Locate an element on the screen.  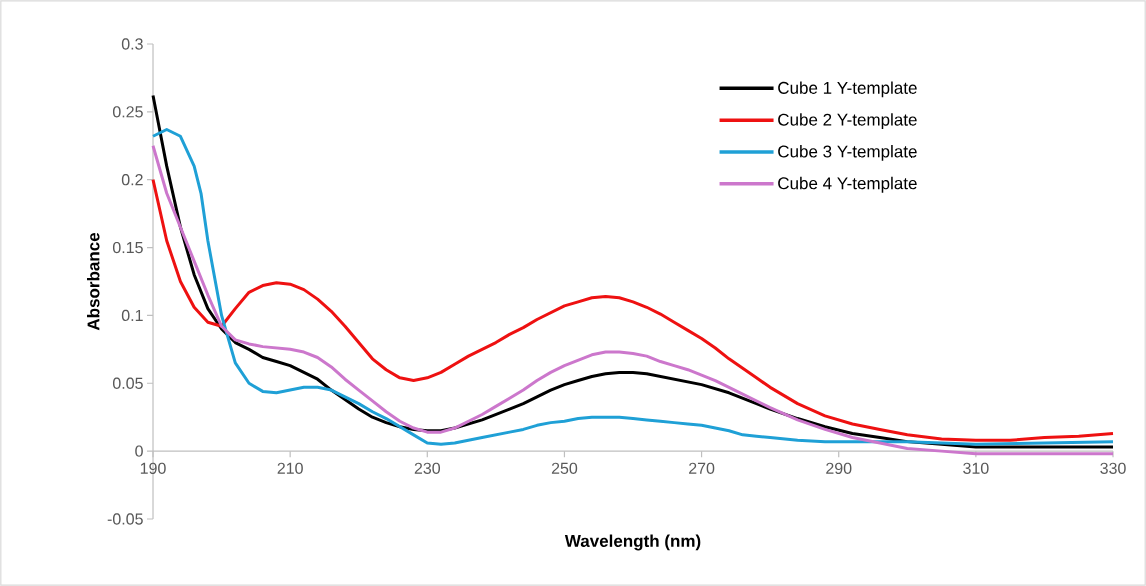
x-tick-label: 330 is located at coordinates (1113, 468).